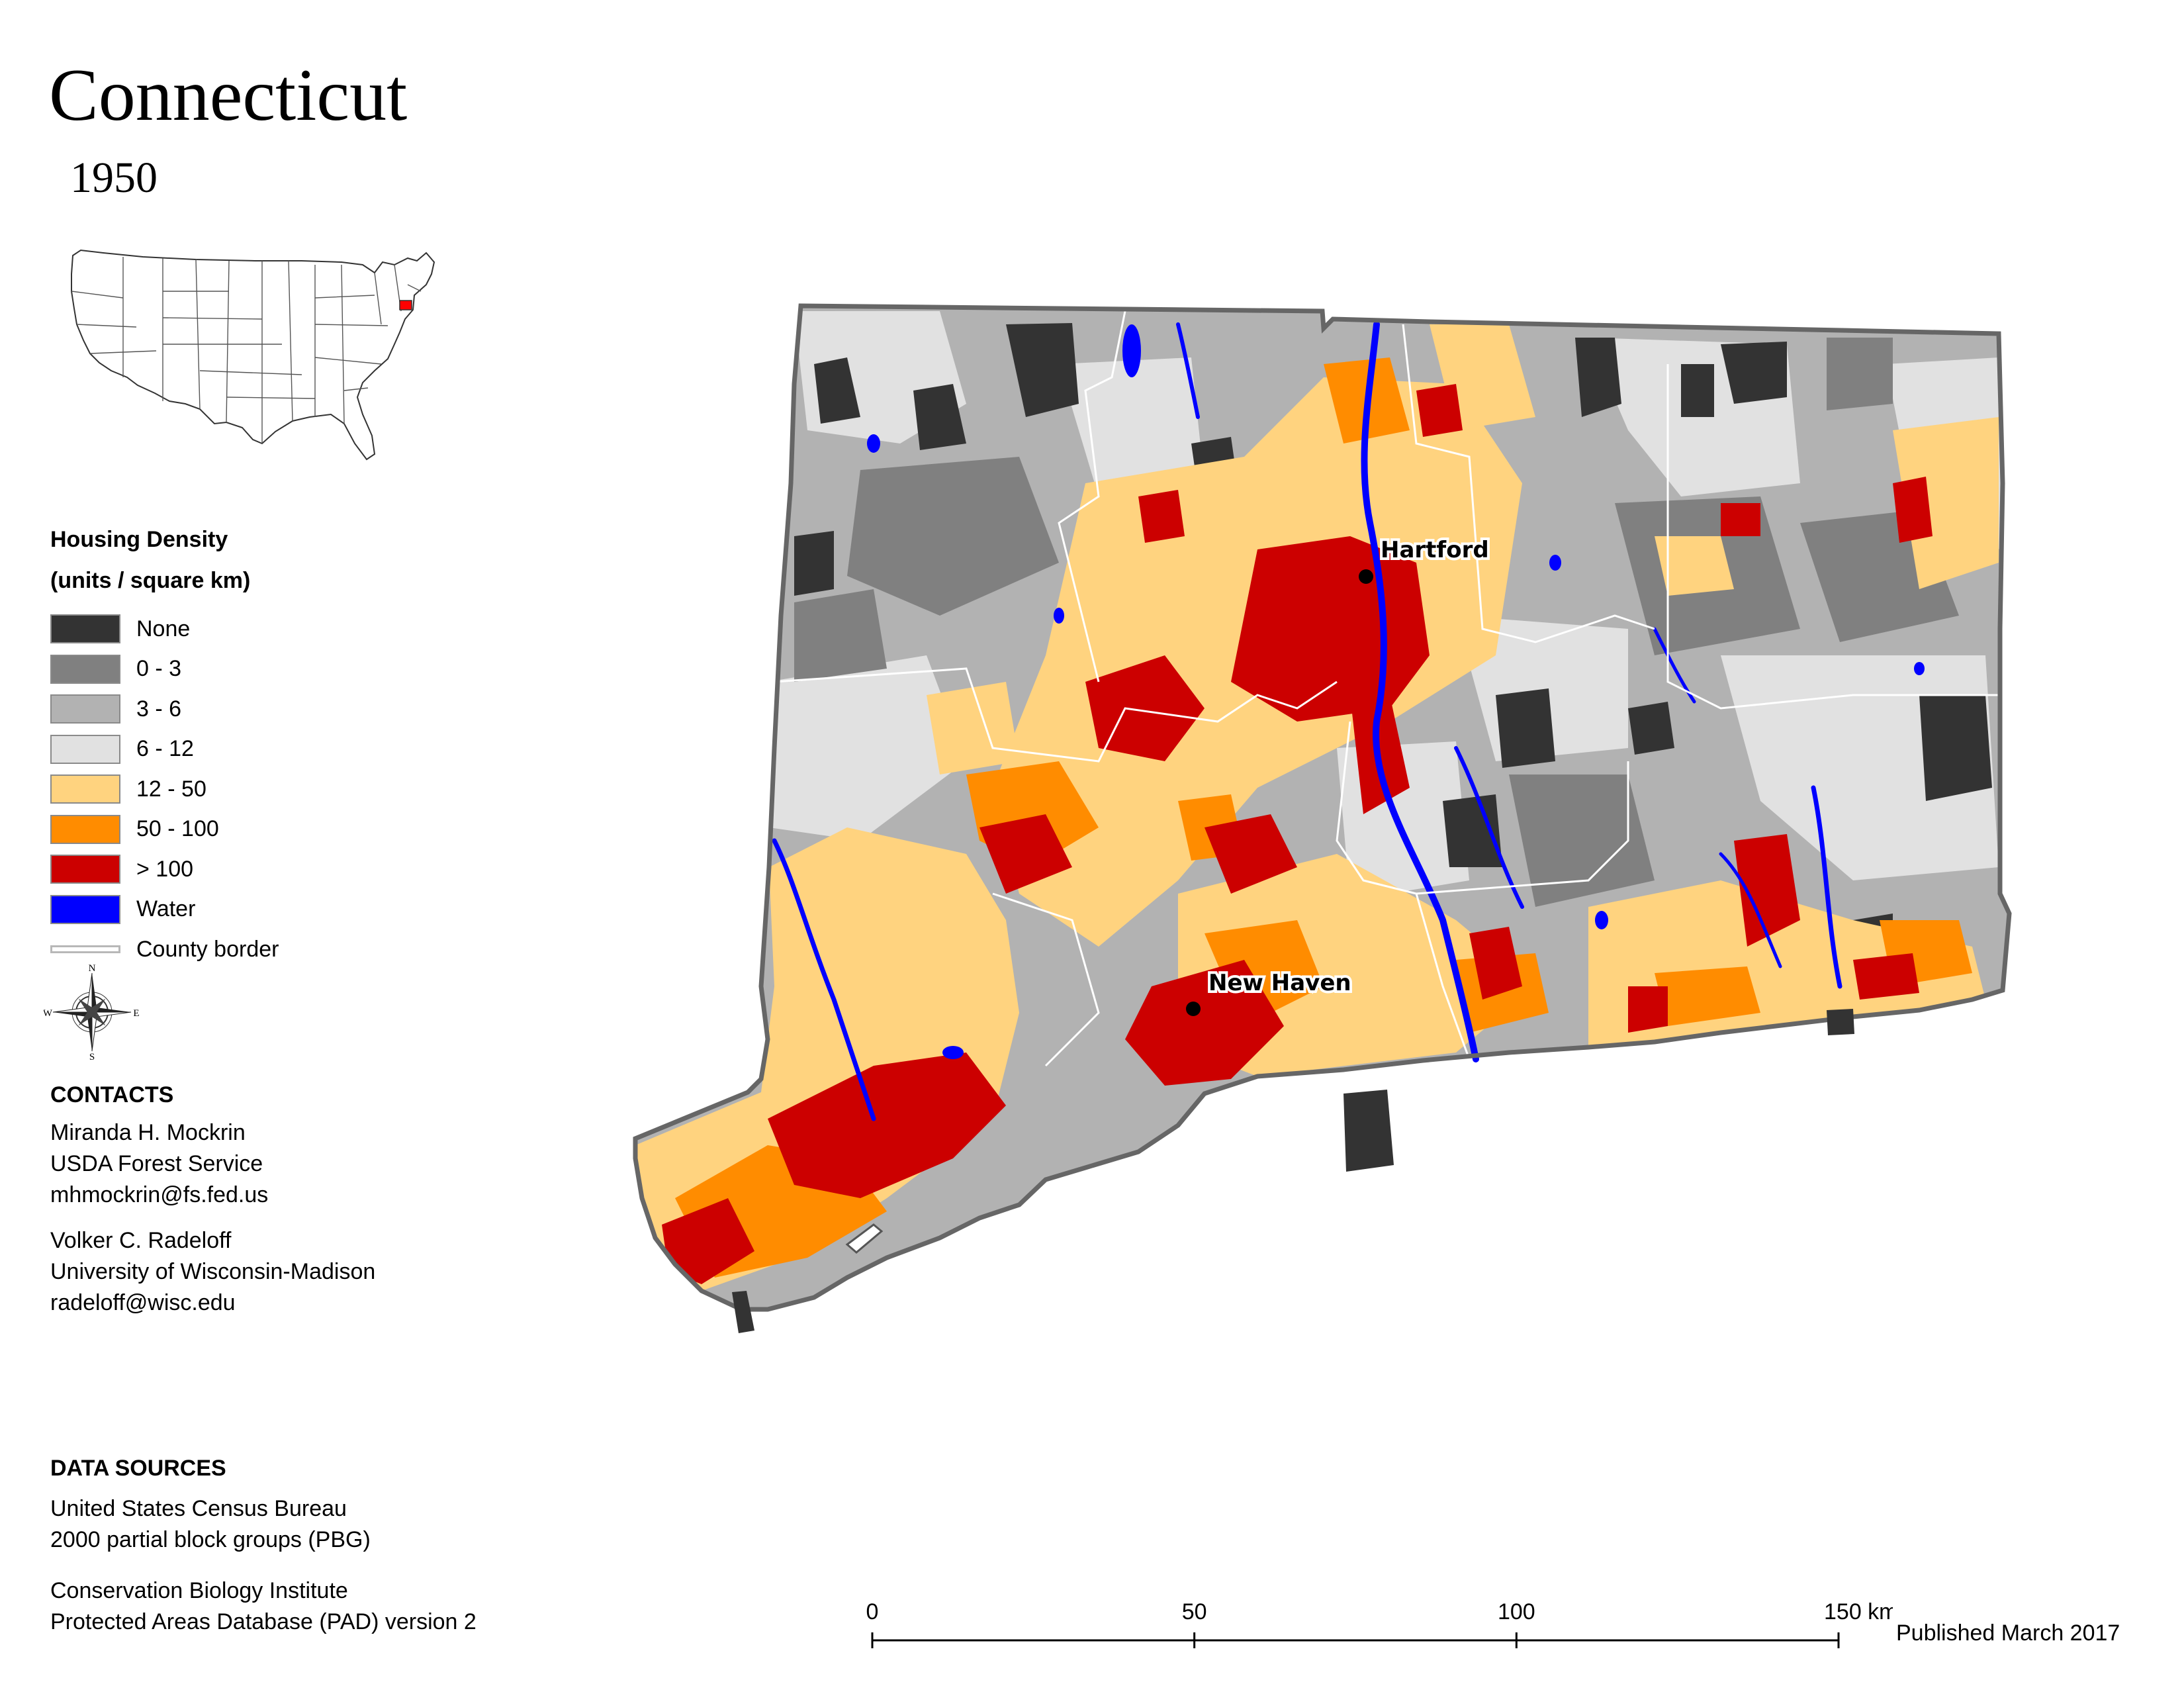 The width and height of the screenshot is (2184, 1688). Describe the element at coordinates (248, 910) in the screenshot. I see `legend-item-water: Water` at that location.